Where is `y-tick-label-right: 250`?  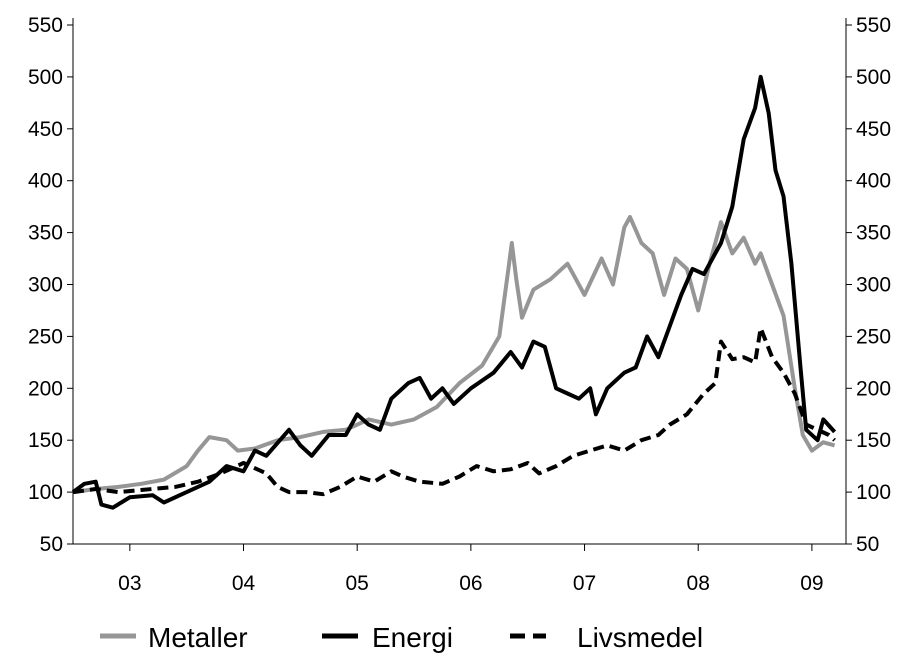
y-tick-label-right: 250 is located at coordinates (873, 336).